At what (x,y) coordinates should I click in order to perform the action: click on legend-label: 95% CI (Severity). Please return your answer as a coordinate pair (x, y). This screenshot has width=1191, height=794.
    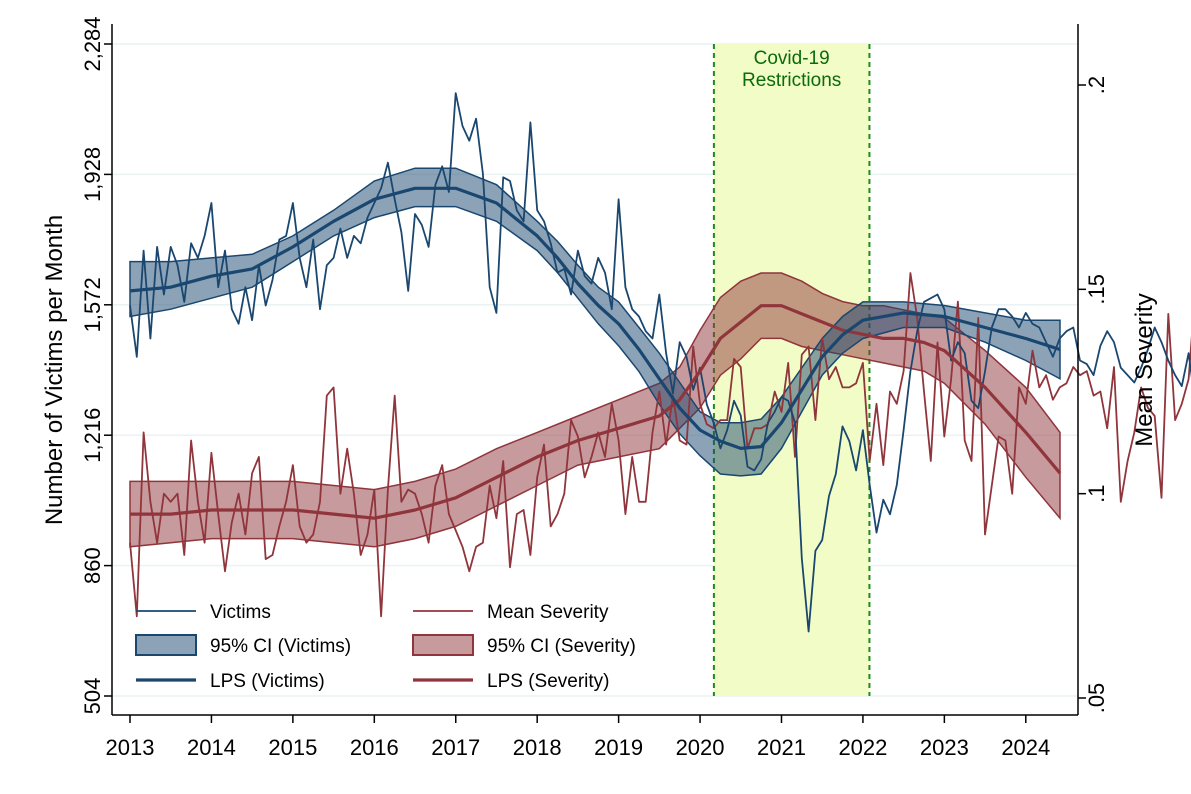
    Looking at the image, I should click on (561, 646).